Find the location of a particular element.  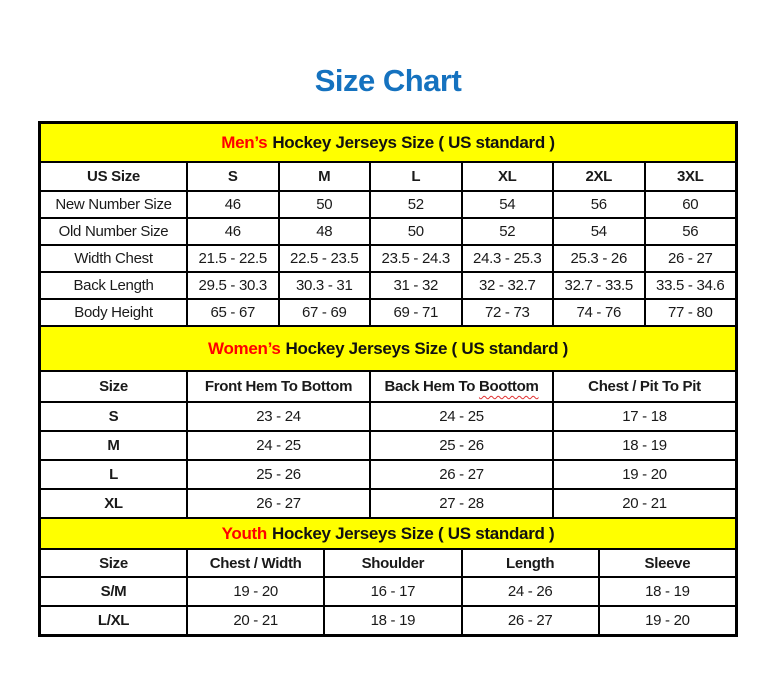

youth-table-row: L/XL 20 - 21 18 - 19 26 - 27 19 - 20 is located at coordinates (388, 620).